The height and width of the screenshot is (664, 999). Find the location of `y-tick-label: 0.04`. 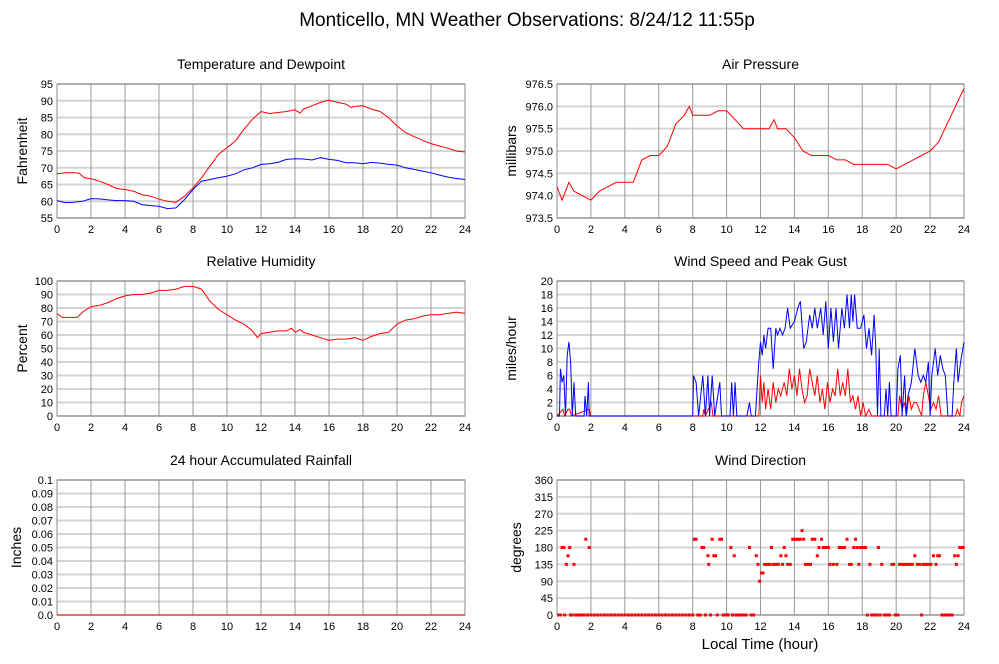

y-tick-label: 0.04 is located at coordinates (42, 562).